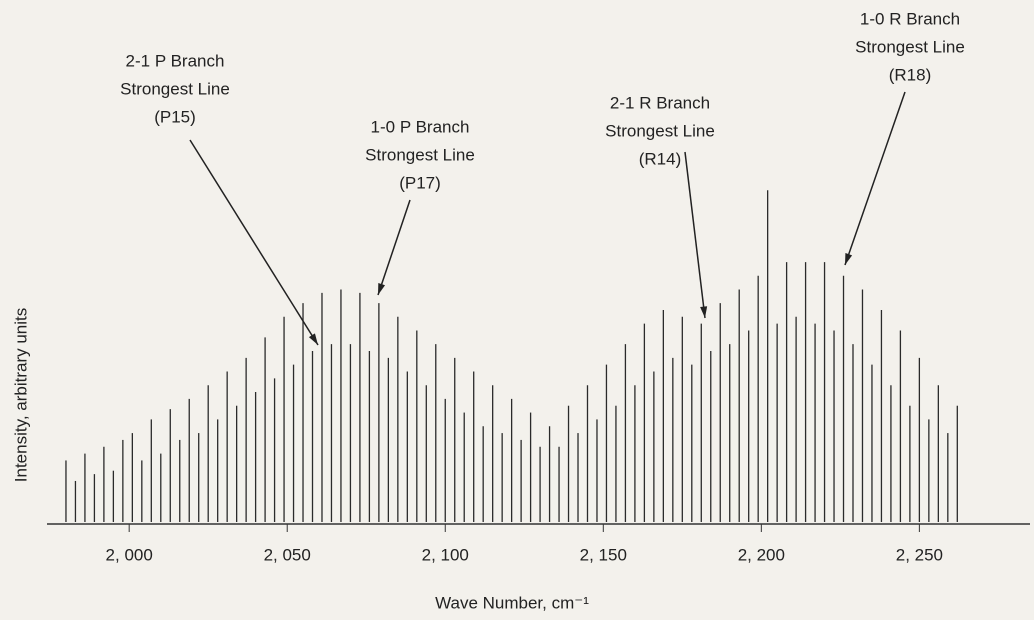 The height and width of the screenshot is (620, 1034). Describe the element at coordinates (287, 554) in the screenshot. I see `x-tick-label: 2, 050` at that location.